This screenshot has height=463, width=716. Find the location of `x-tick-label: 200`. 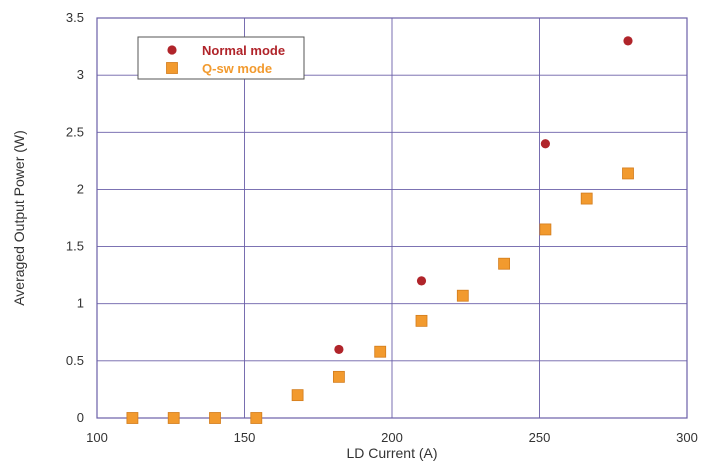

x-tick-label: 200 is located at coordinates (392, 437).